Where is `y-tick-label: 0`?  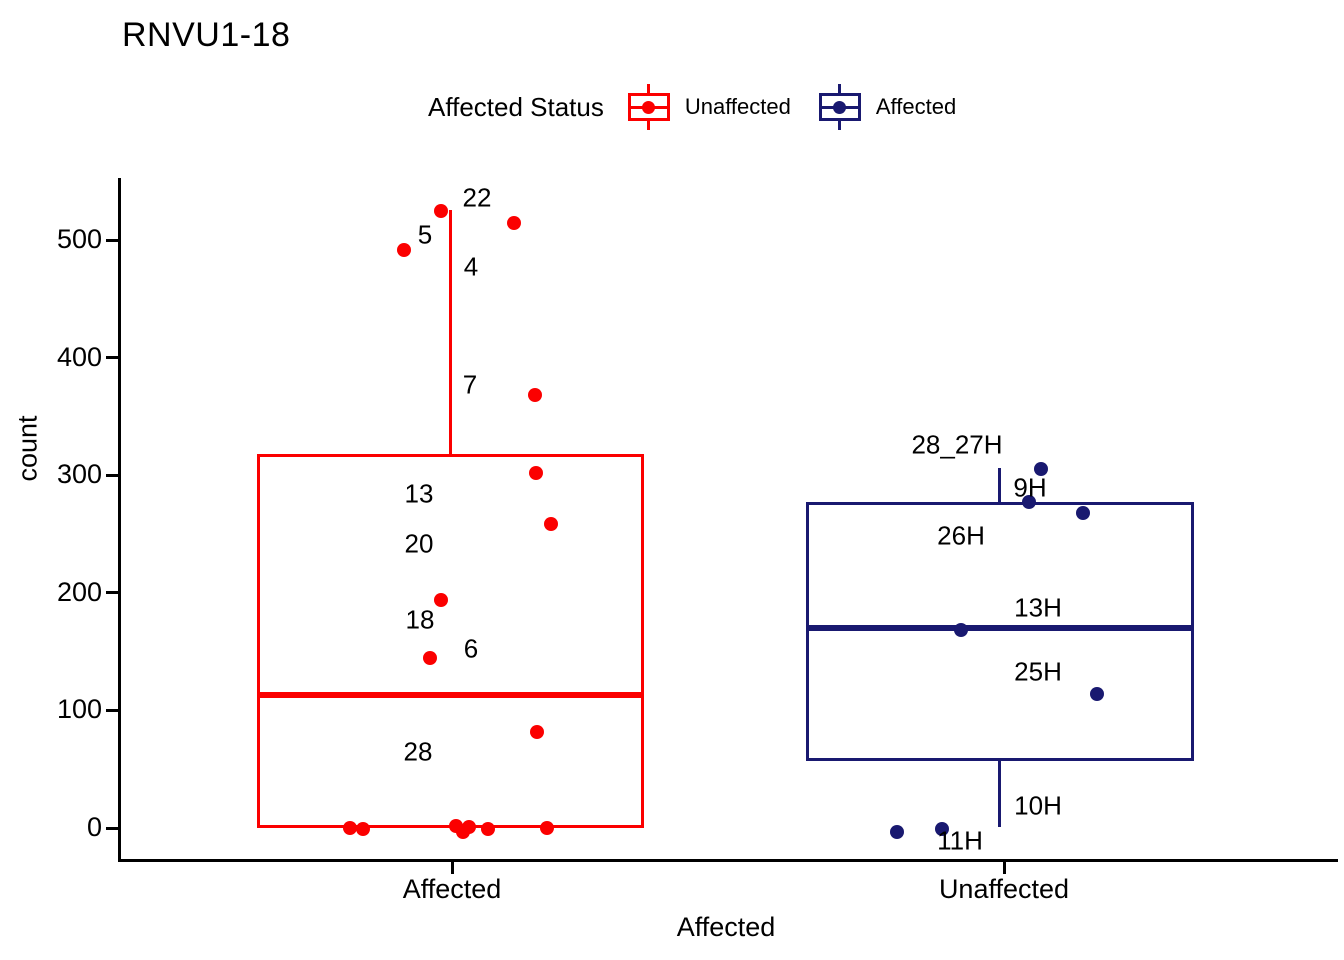
y-tick-label: 0 is located at coordinates (94, 827).